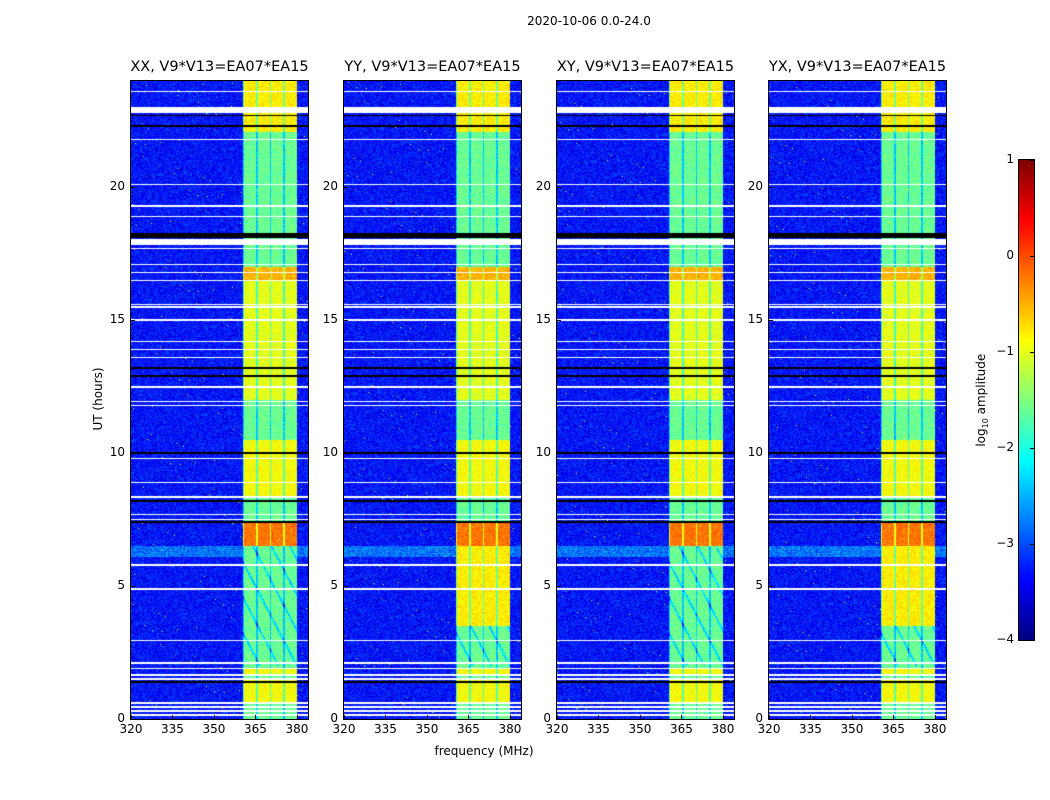  What do you see at coordinates (986, 423) in the screenshot?
I see `colorbar-label-base: 10` at bounding box center [986, 423].